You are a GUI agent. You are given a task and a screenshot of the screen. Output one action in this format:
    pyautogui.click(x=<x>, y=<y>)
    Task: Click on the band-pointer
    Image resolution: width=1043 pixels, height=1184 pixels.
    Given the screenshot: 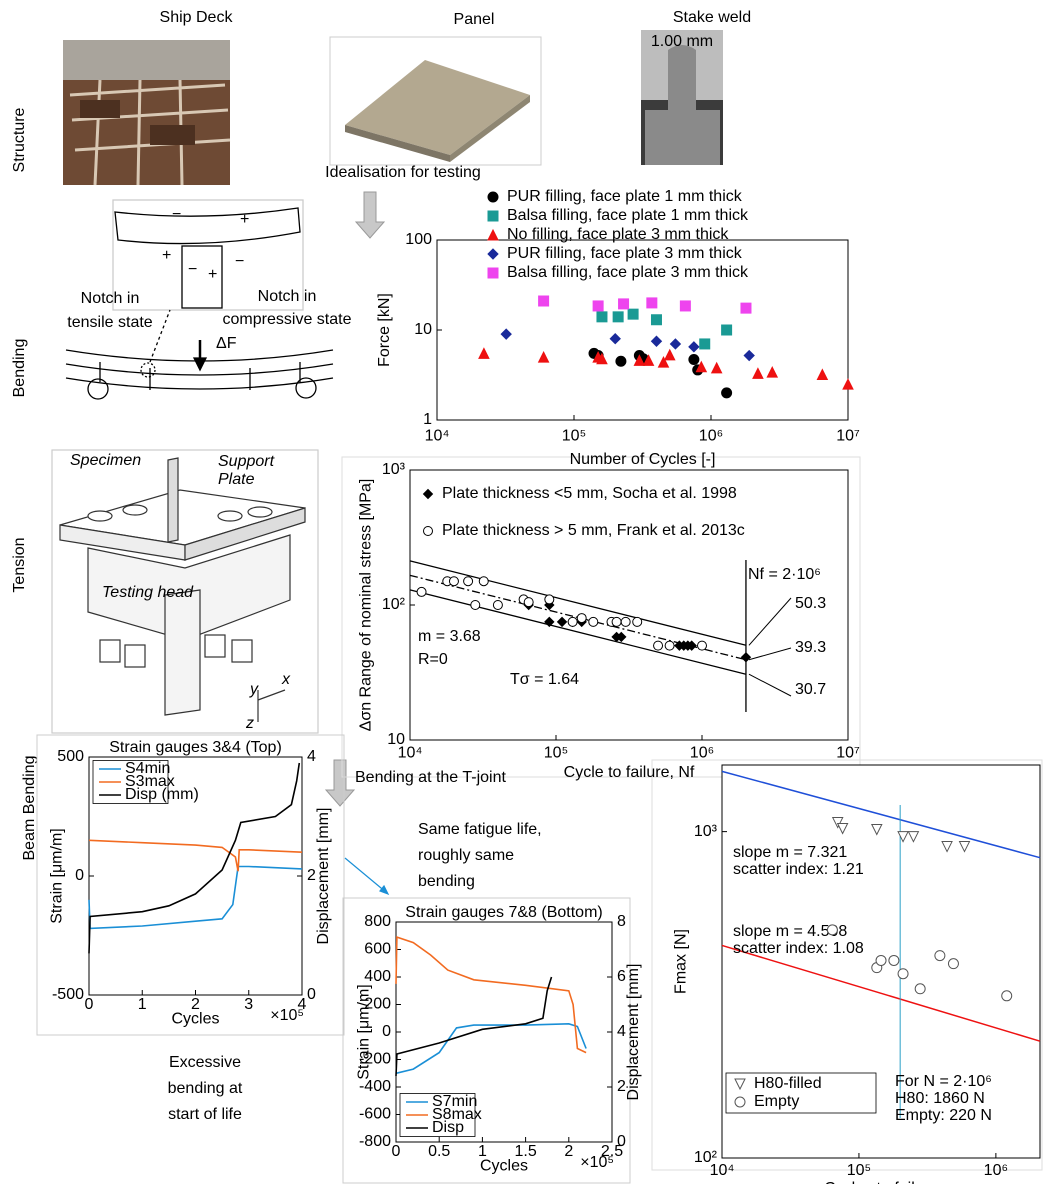 What is the action you would take?
    pyautogui.click(x=770, y=685)
    